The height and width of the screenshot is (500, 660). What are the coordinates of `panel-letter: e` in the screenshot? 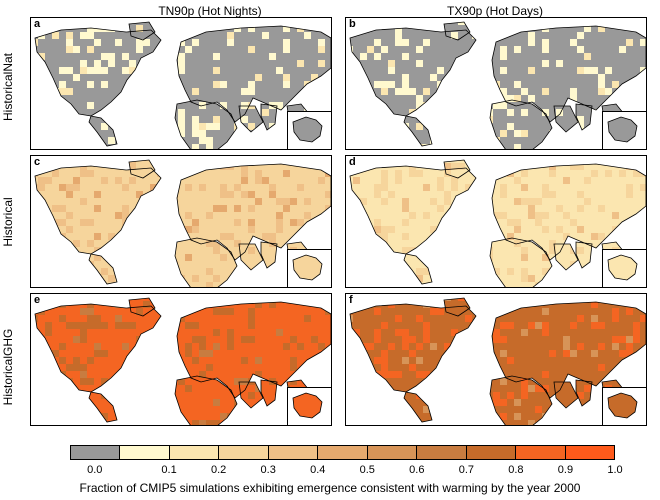 It's located at (37, 300).